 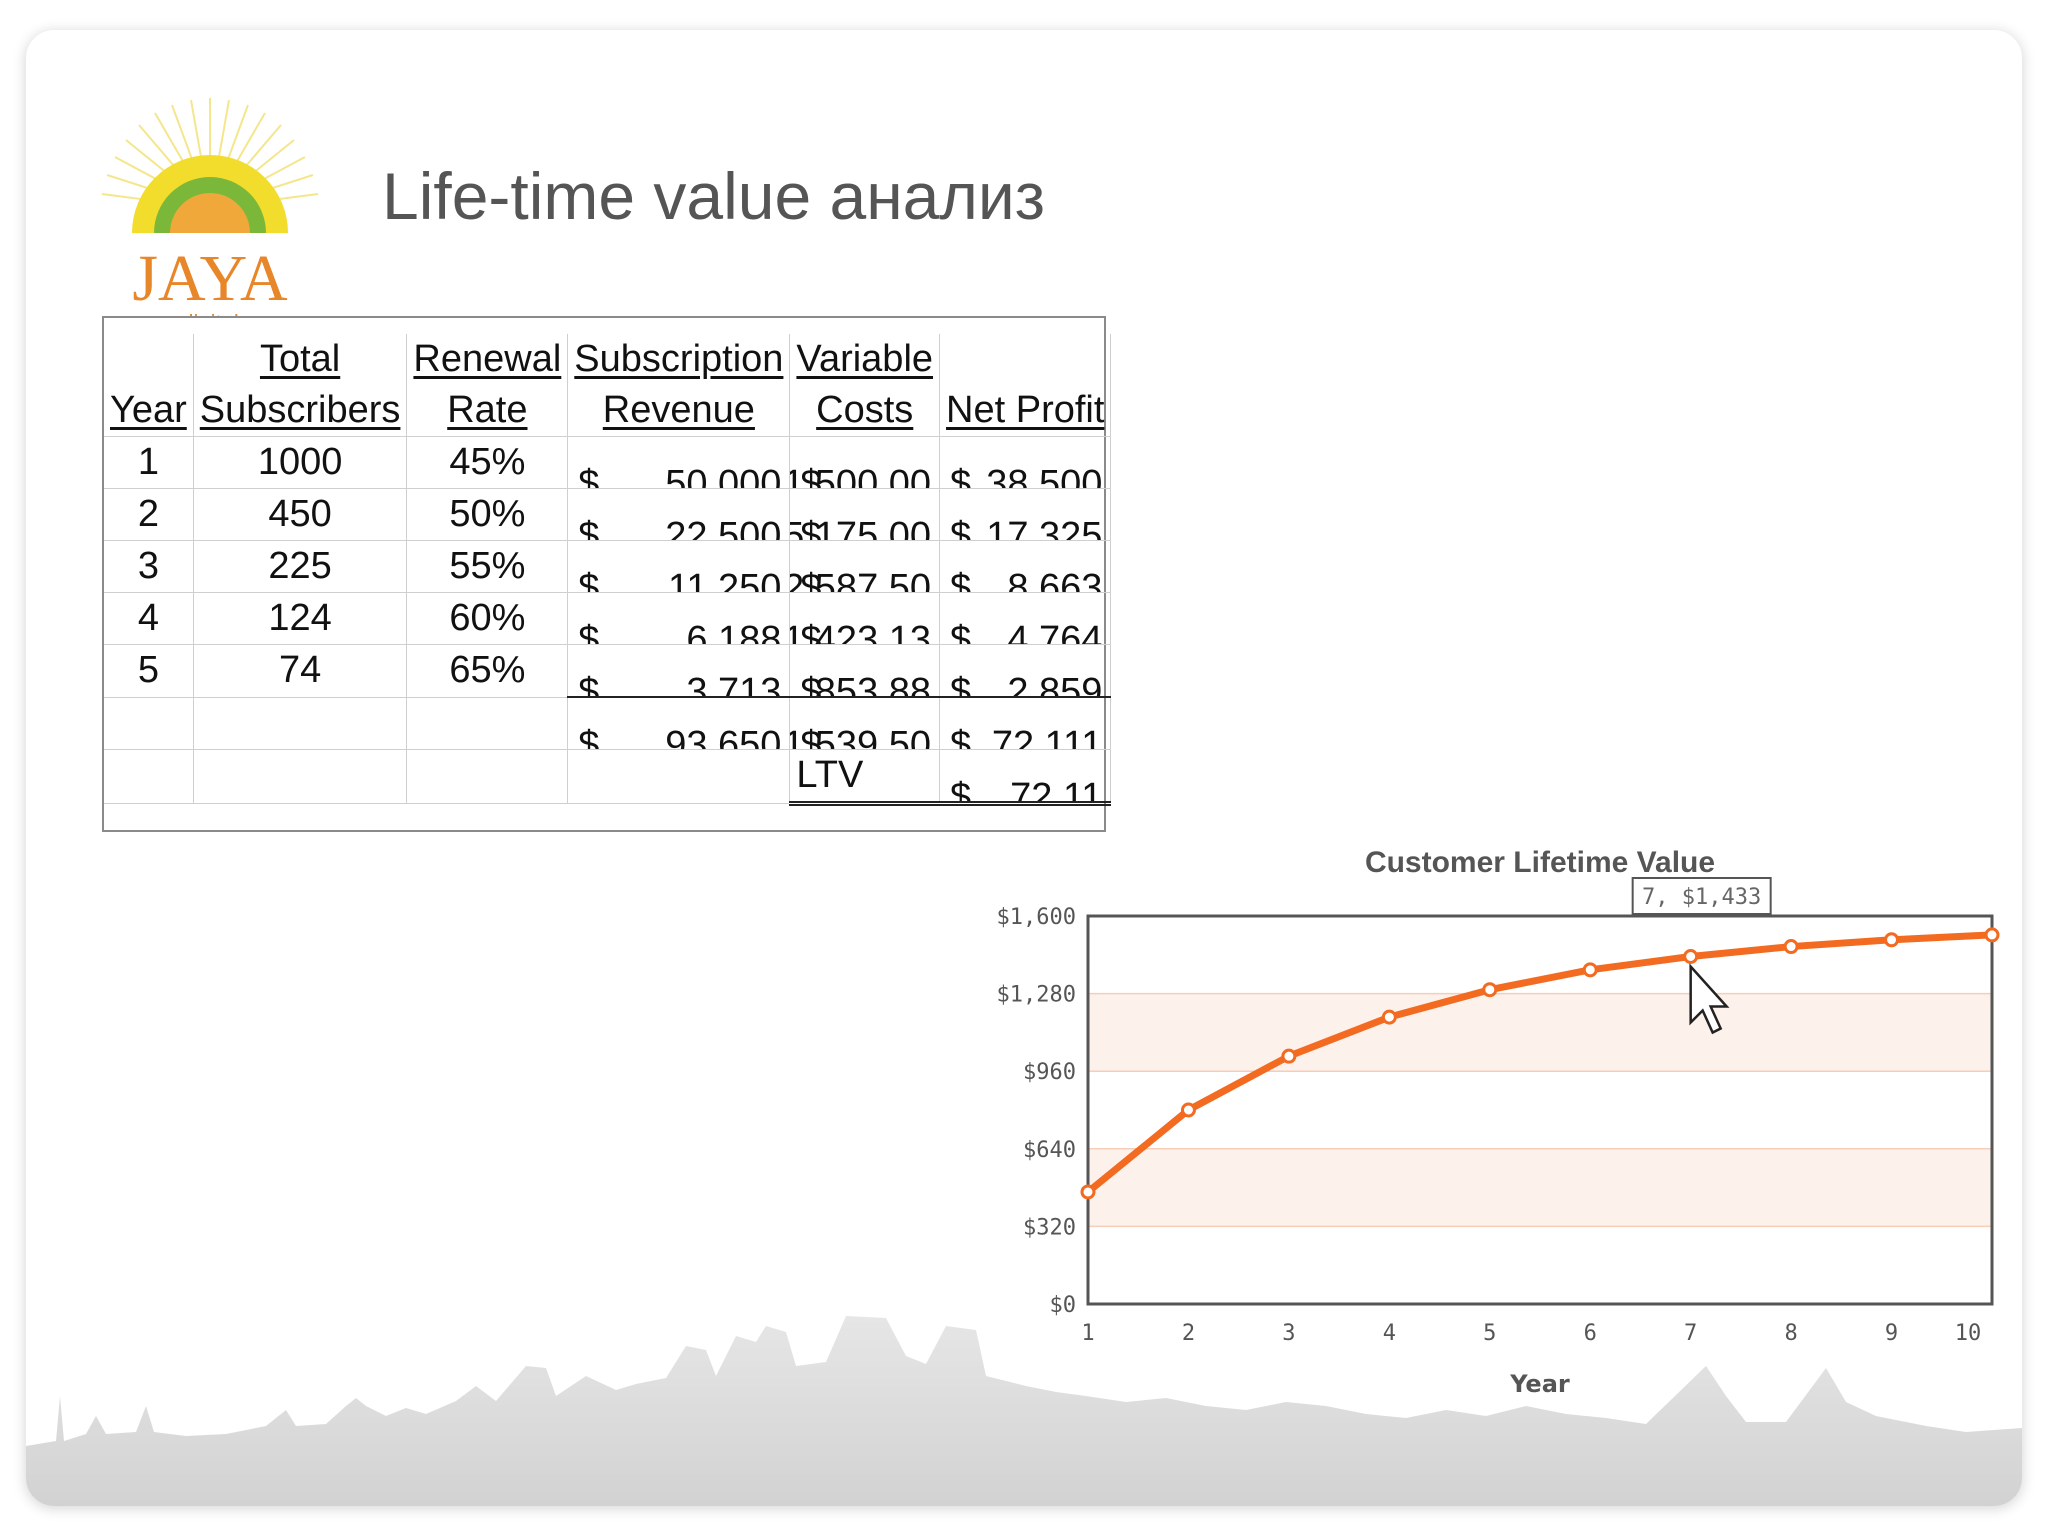 What do you see at coordinates (1024, 1411) in the screenshot?
I see `city-skyline-decoration` at bounding box center [1024, 1411].